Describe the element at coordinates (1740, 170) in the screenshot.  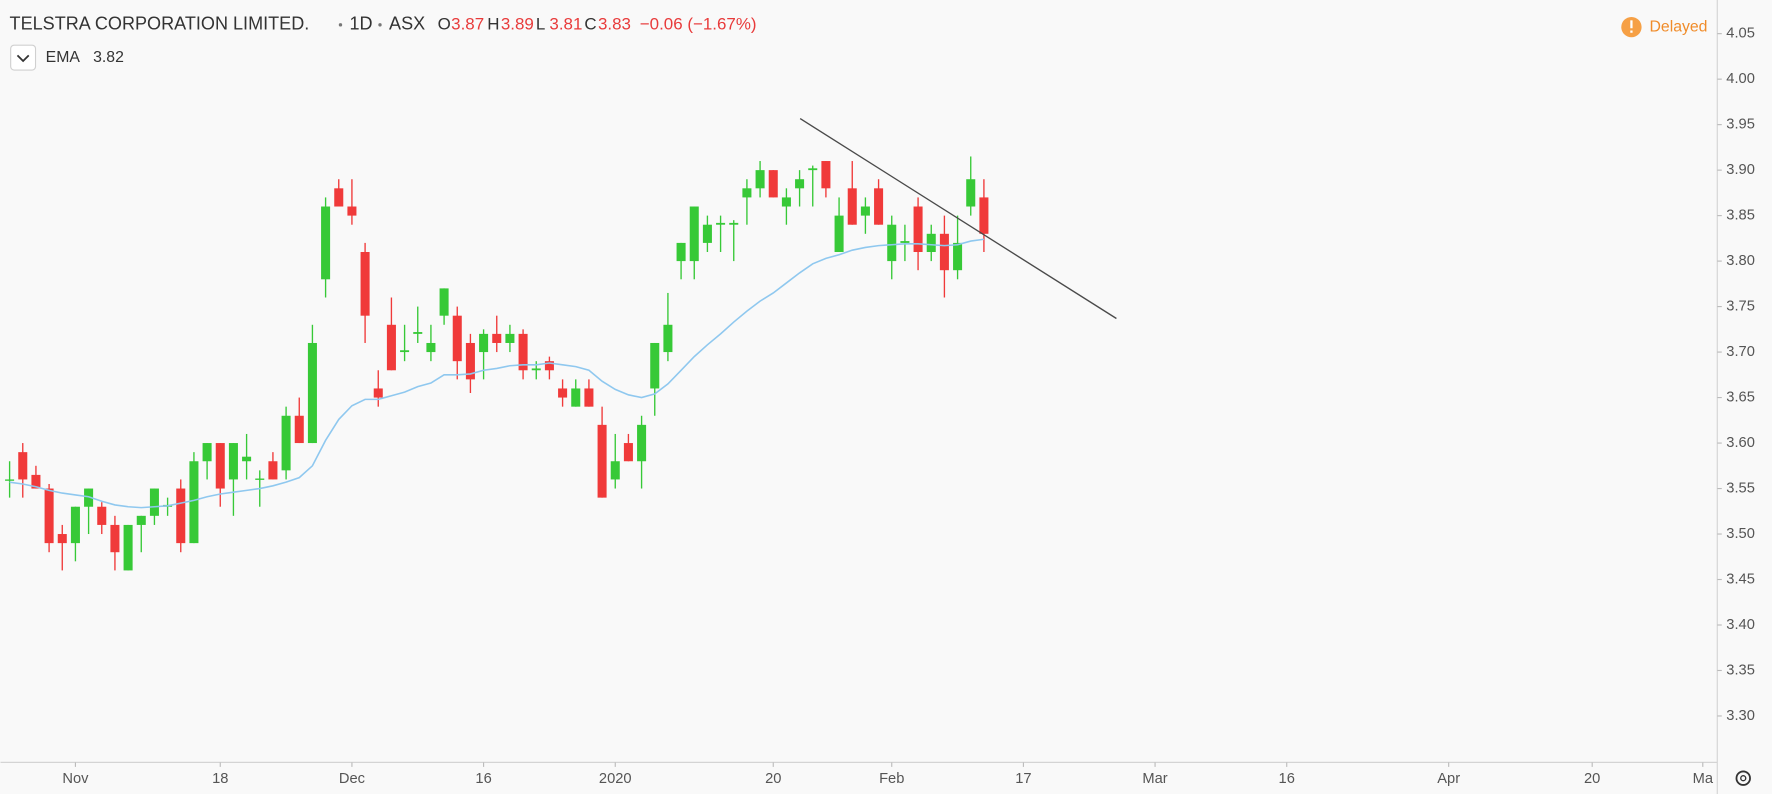
I see `y-tick-label: 3.90` at that location.